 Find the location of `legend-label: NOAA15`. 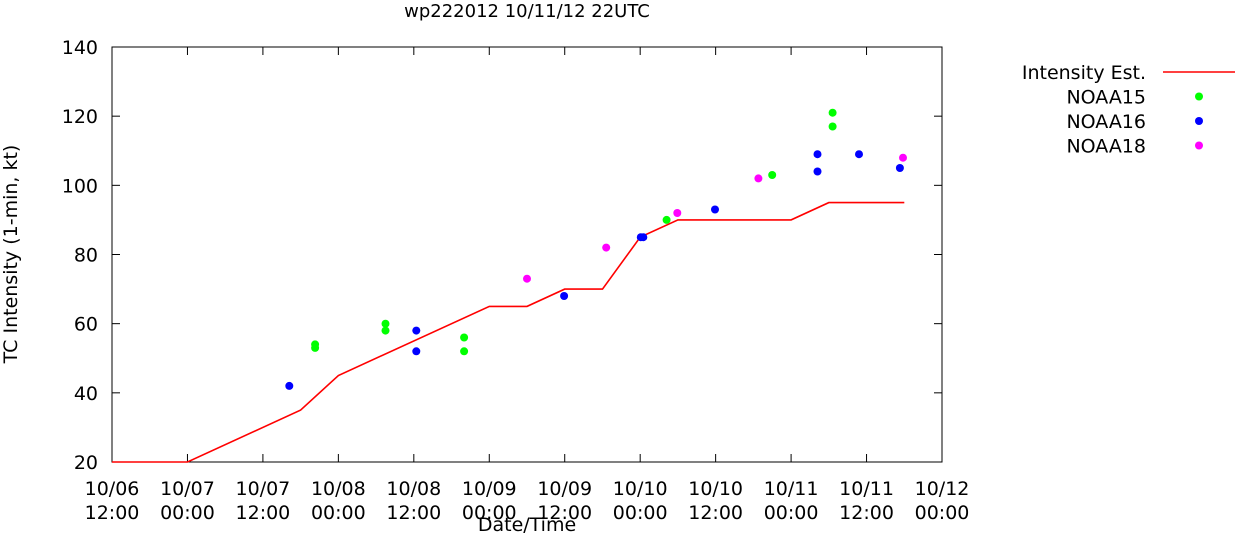

legend-label: NOAA15 is located at coordinates (1106, 98).